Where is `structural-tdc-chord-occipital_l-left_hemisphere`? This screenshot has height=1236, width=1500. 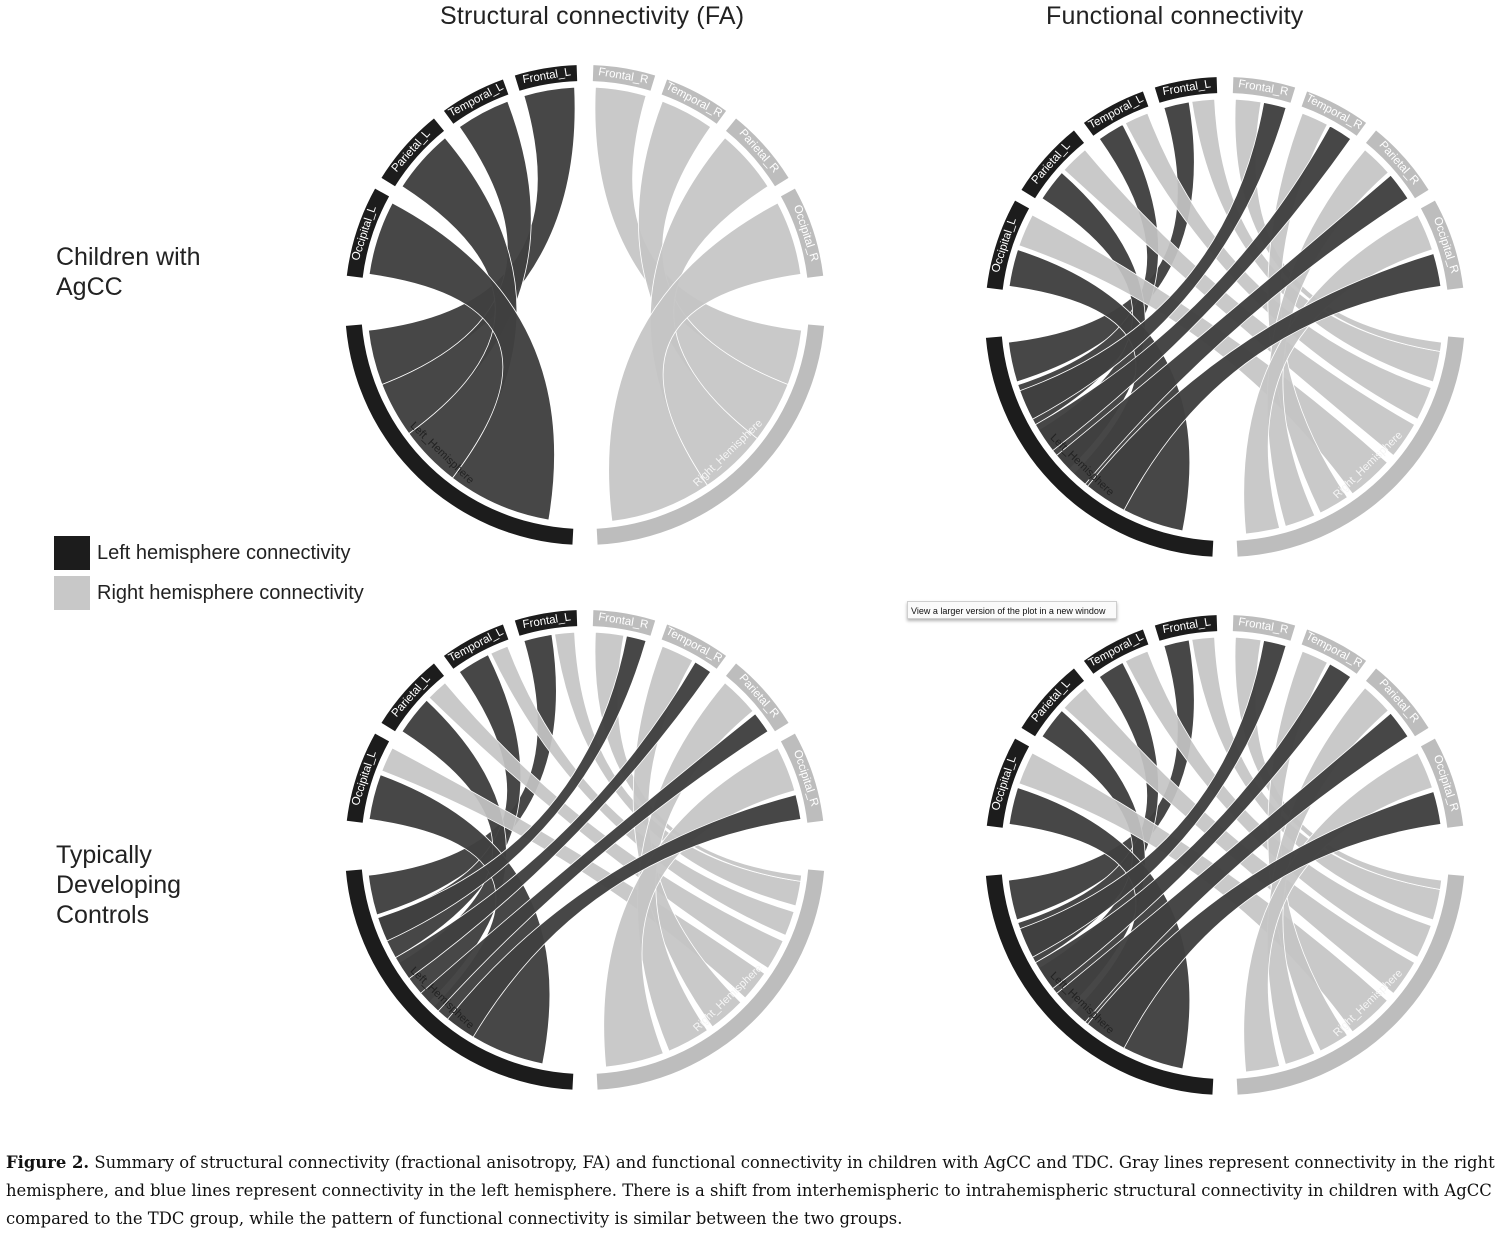
structural-tdc-chord-occipital_l-left_hemisphere is located at coordinates (459, 919).